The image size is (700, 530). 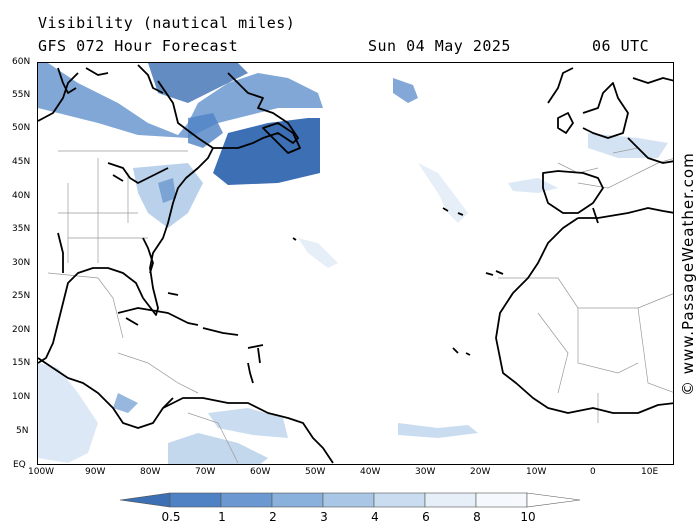 I want to click on lat-label: 50N, so click(x=21, y=128).